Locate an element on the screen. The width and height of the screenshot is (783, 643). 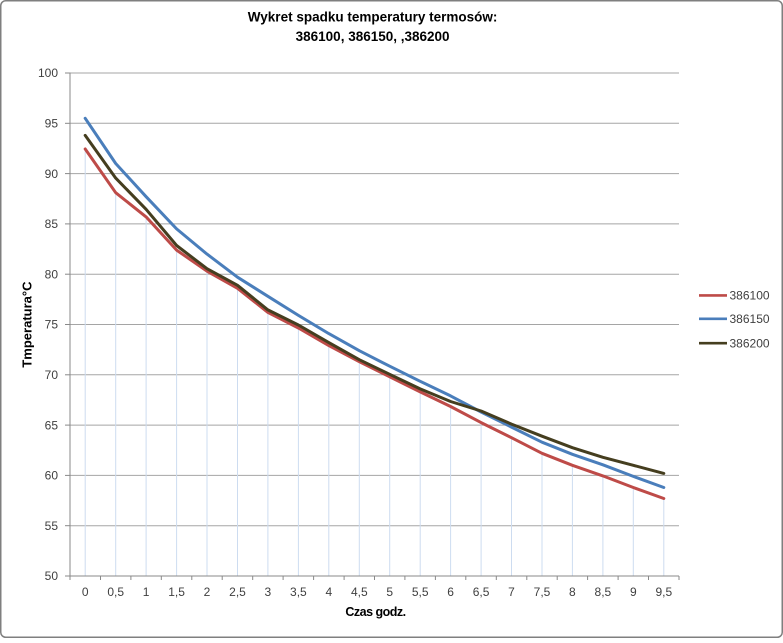
svg-text: 3 is located at coordinates (268, 592).